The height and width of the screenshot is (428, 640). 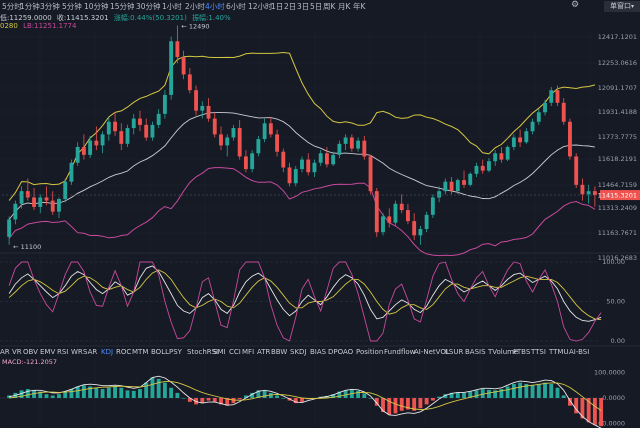 What do you see at coordinates (559, 352) in the screenshot?
I see `indicator-tab-ttmu: TTMU` at bounding box center [559, 352].